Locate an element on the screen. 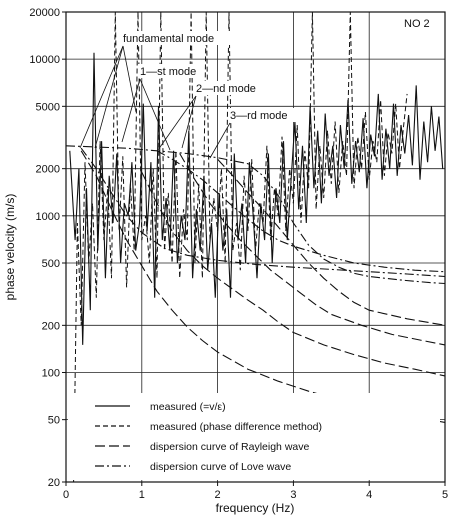  annotation-1st-mode: 1—st mode is located at coordinates (168, 72).